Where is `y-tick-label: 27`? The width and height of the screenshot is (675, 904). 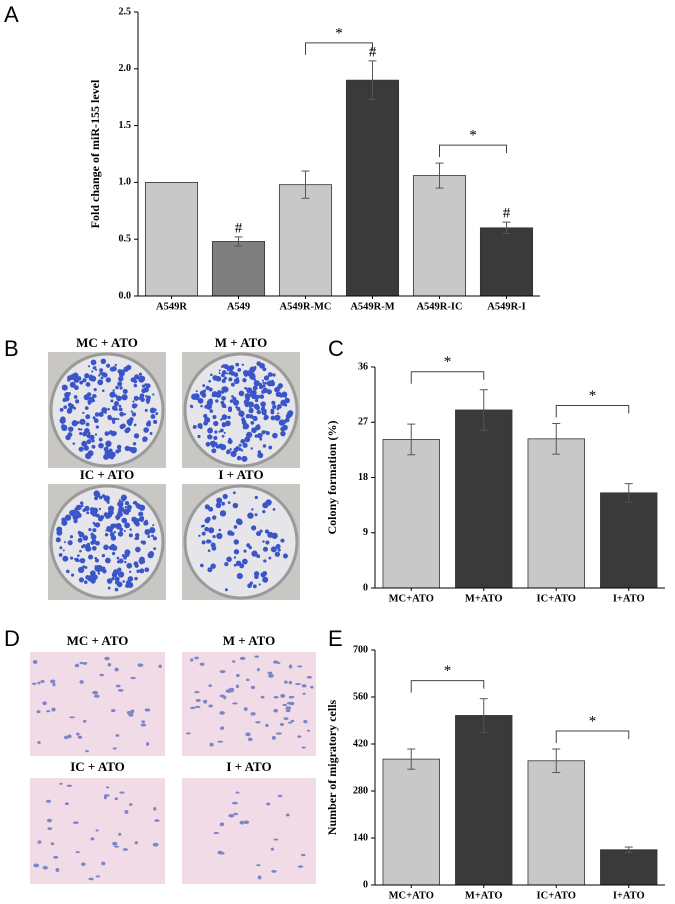
y-tick-label: 27 is located at coordinates (363, 422).